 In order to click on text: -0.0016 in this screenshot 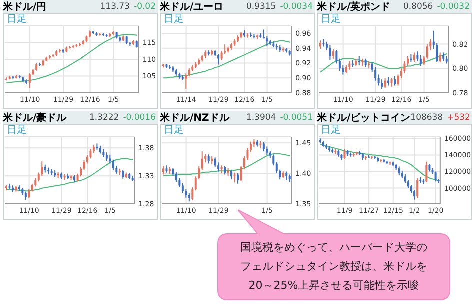, I will do `click(139, 117)`.